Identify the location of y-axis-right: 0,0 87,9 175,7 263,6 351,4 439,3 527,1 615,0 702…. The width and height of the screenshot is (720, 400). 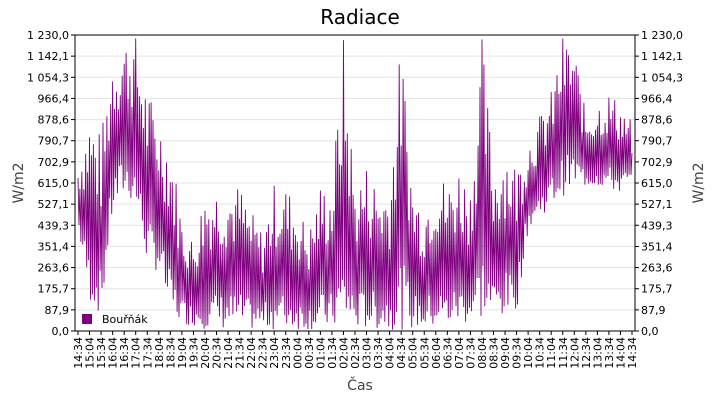
(659, 183).